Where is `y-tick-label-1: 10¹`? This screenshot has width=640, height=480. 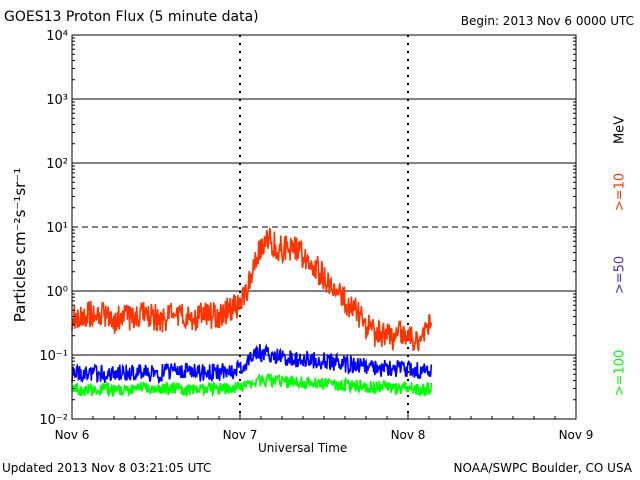 y-tick-label-1: 10¹ is located at coordinates (57, 228).